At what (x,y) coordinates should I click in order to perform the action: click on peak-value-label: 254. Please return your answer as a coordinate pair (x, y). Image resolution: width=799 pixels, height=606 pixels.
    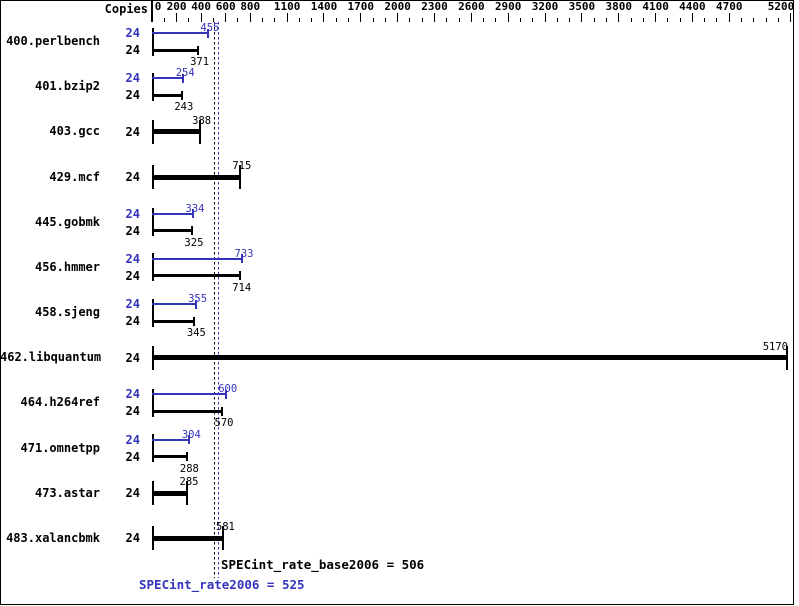
    Looking at the image, I should click on (185, 73).